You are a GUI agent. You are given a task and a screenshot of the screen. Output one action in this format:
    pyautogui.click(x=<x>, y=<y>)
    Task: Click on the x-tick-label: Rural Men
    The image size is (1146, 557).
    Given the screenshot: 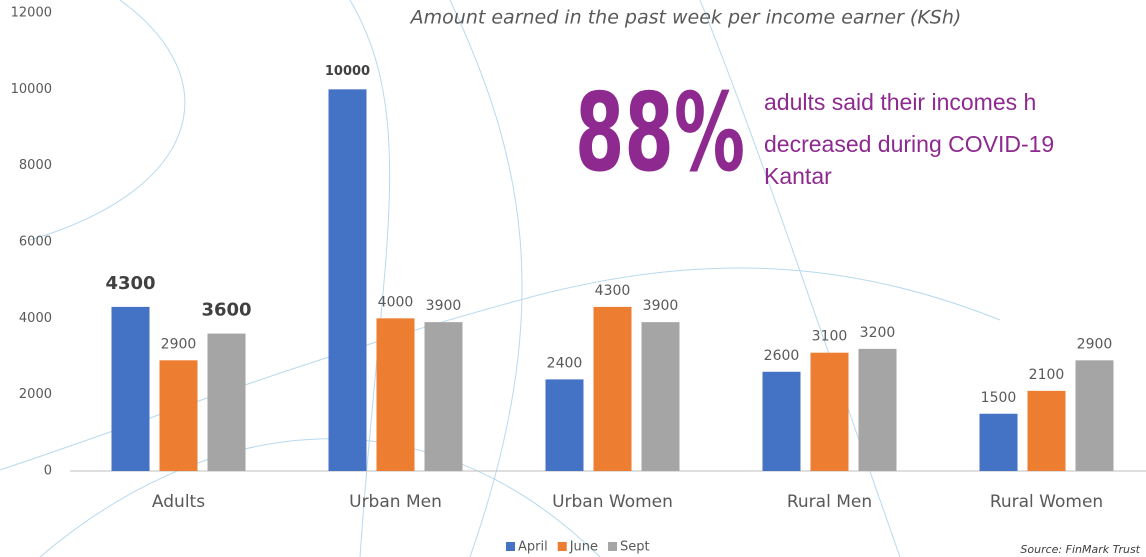 What is the action you would take?
    pyautogui.click(x=829, y=502)
    